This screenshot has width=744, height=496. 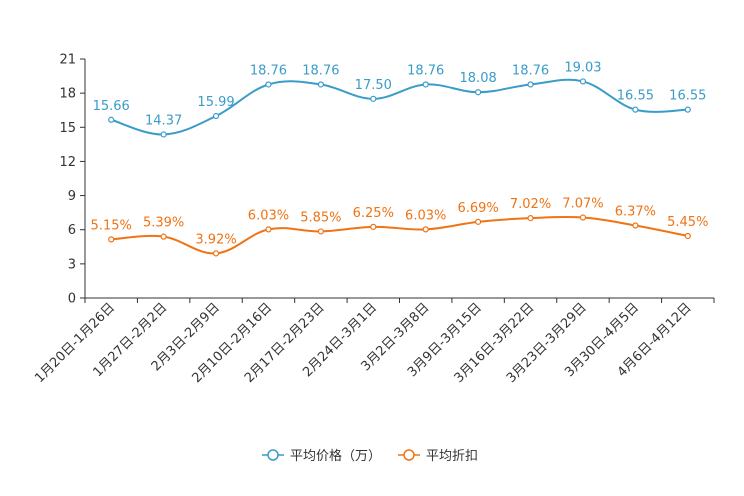 I want to click on chart-legend: 平均价格（万） 平均折扣, so click(x=370, y=456).